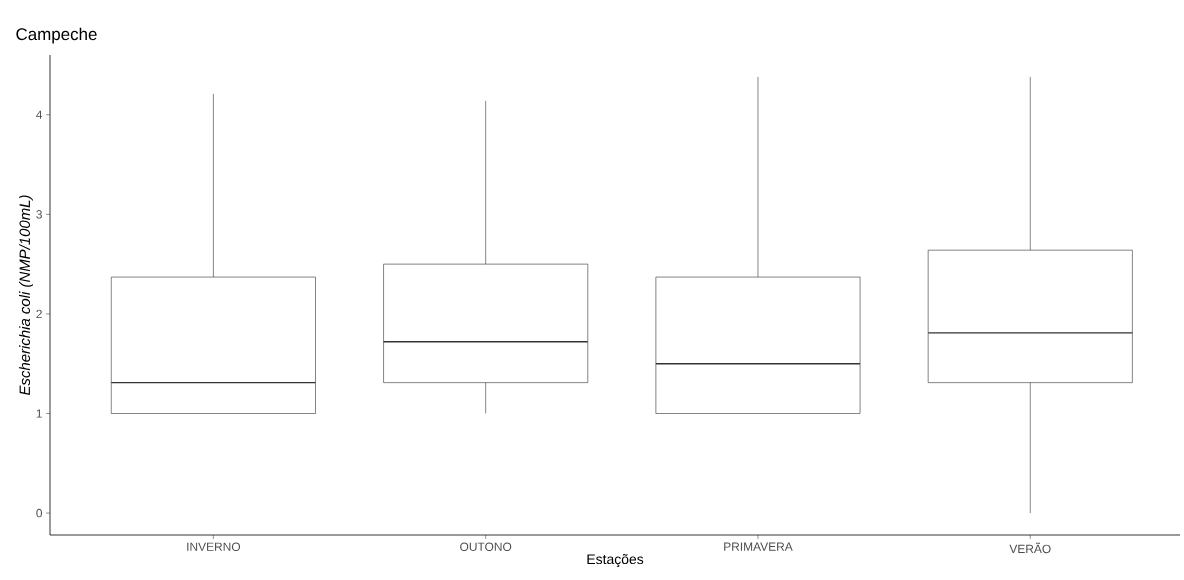 The height and width of the screenshot is (580, 1184). Describe the element at coordinates (486, 546) in the screenshot. I see `x-tick-label: OUTONO` at that location.